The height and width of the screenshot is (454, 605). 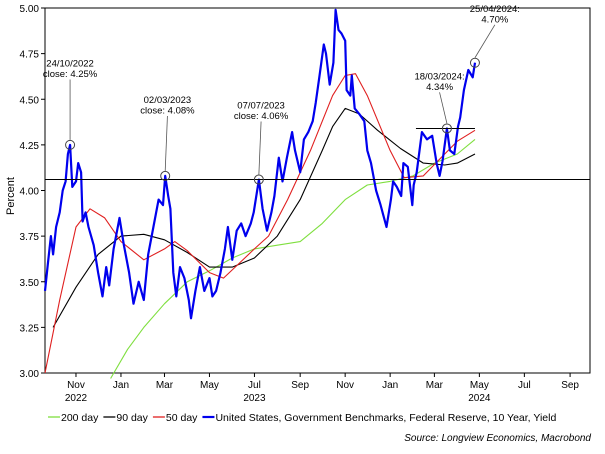 What do you see at coordinates (30, 146) in the screenshot?
I see `y-tick-label: 4.25` at bounding box center [30, 146].